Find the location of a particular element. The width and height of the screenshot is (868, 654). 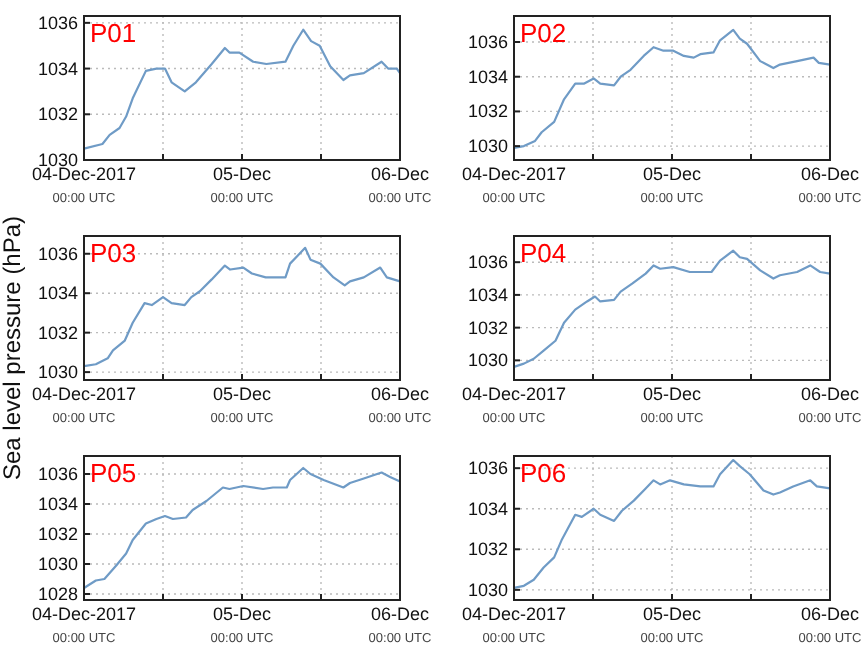

y-tick-label: 1028 is located at coordinates (57, 594).